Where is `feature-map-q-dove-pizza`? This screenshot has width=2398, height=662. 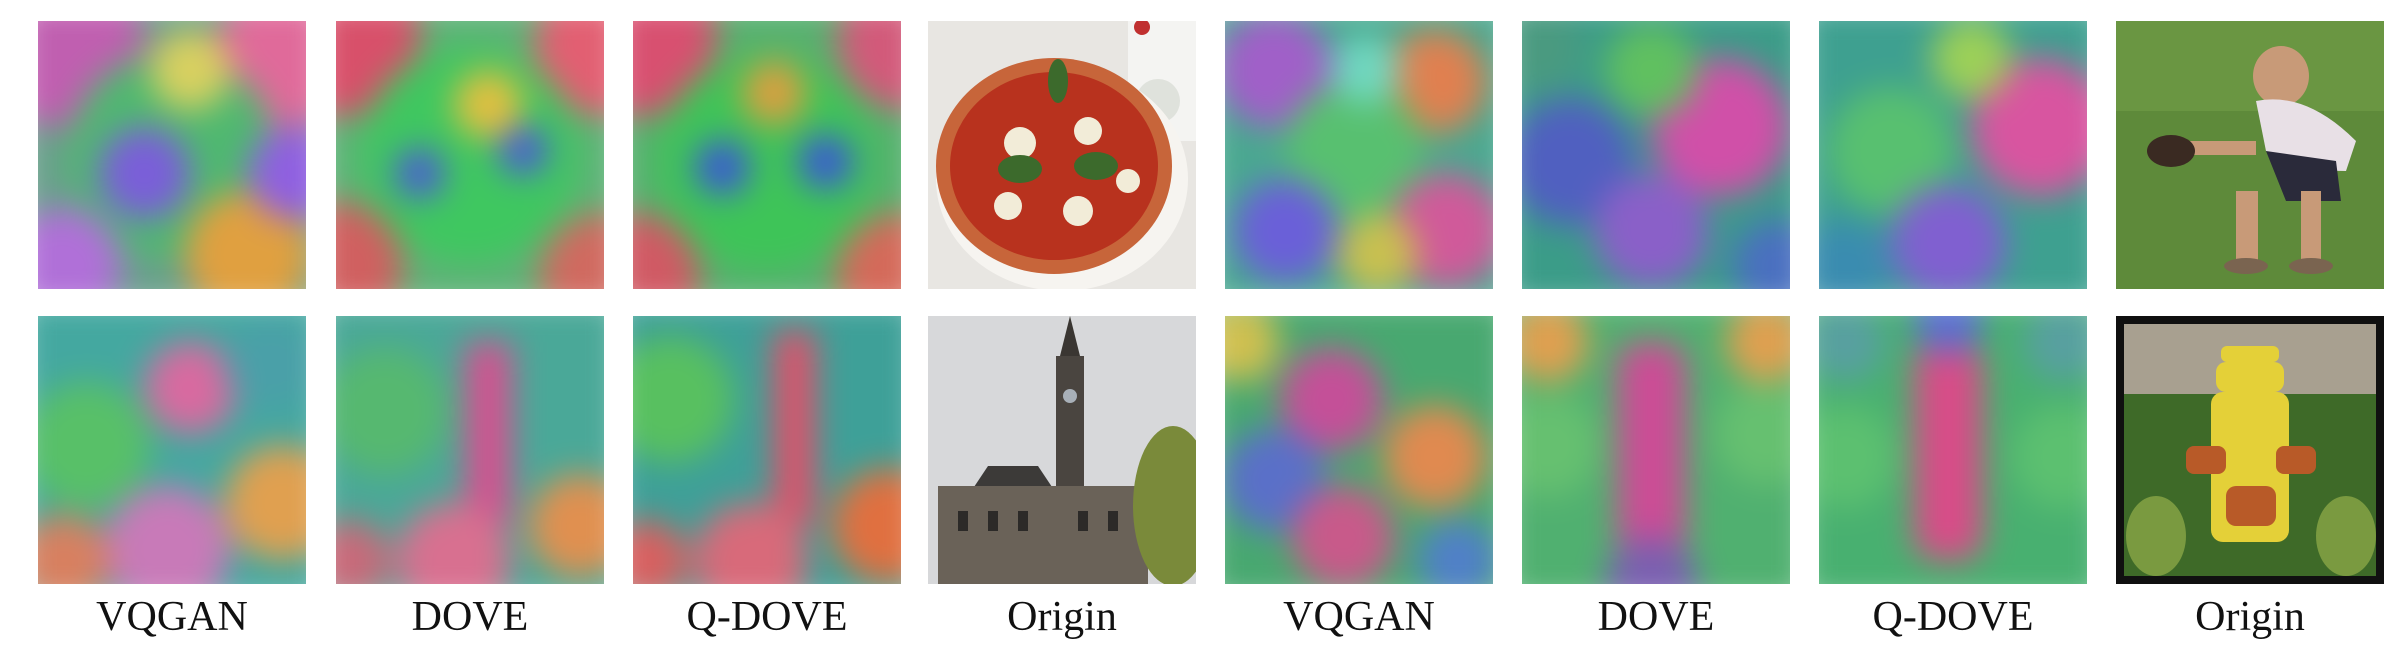
feature-map-q-dove-pizza is located at coordinates (767, 155).